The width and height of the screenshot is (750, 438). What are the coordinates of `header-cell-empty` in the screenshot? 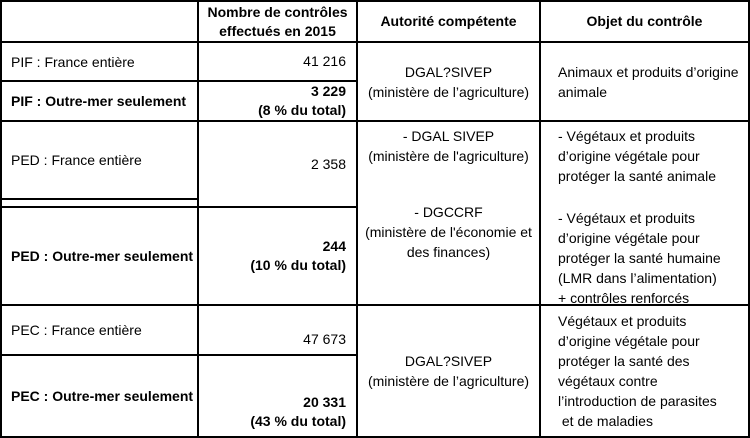 It's located at (100, 22).